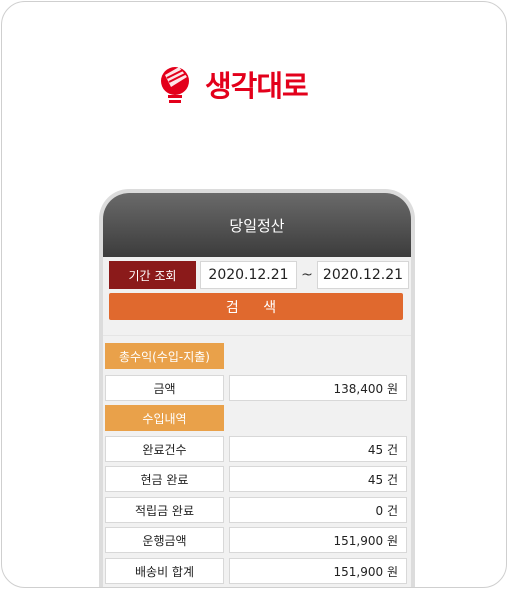 Image resolution: width=510 pixels, height=591 pixels. Describe the element at coordinates (164, 418) in the screenshot. I see `section-income-detail: 수입내역` at that location.